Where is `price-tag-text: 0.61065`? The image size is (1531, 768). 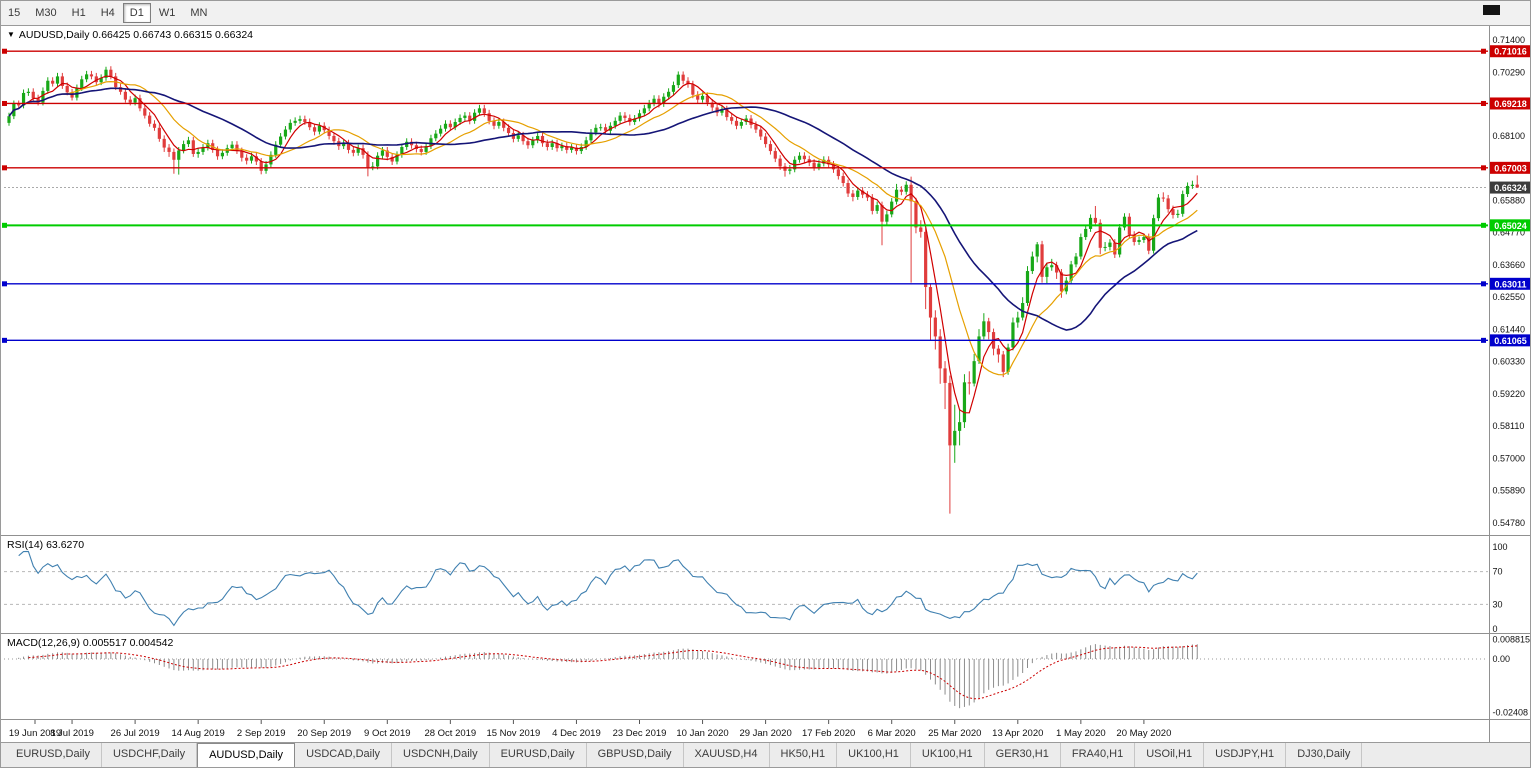 price-tag-text: 0.61065 is located at coordinates (1510, 341).